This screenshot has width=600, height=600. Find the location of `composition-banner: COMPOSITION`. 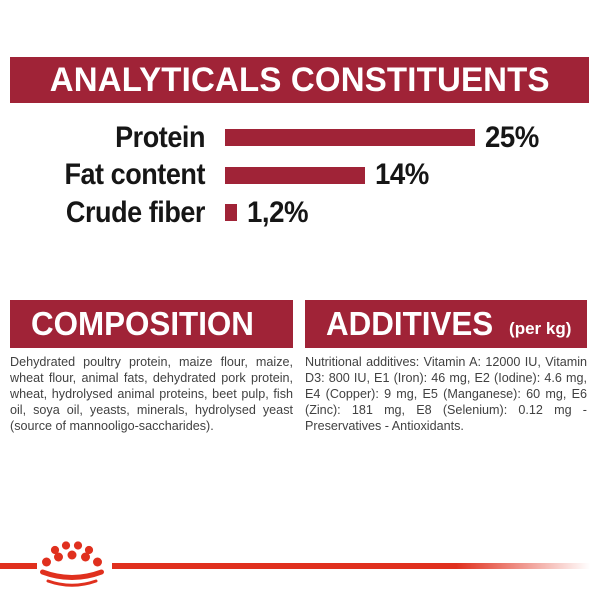

composition-banner: COMPOSITION is located at coordinates (151, 324).